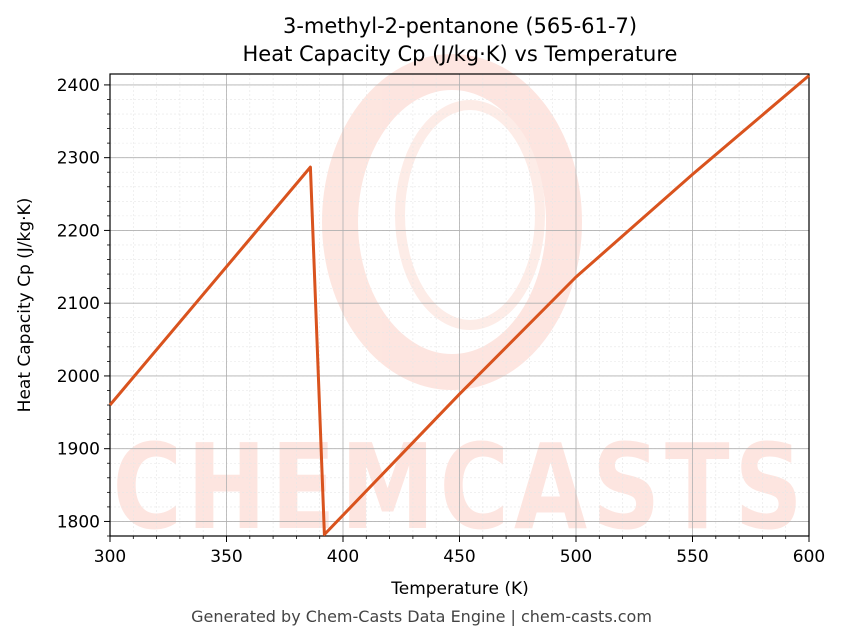  I want to click on y-tick-label: 1800, so click(78, 522).